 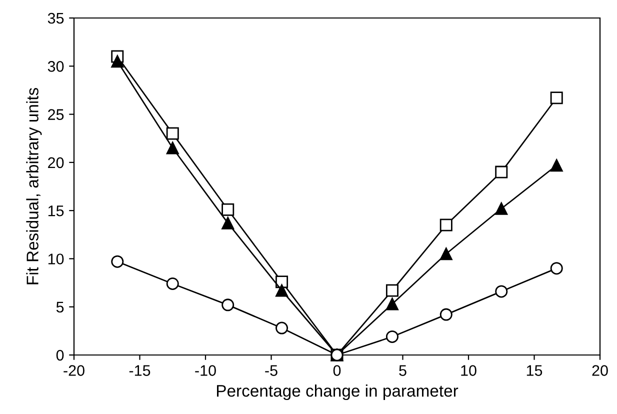 What do you see at coordinates (56, 211) in the screenshot?
I see `y-tick-label: 15` at bounding box center [56, 211].